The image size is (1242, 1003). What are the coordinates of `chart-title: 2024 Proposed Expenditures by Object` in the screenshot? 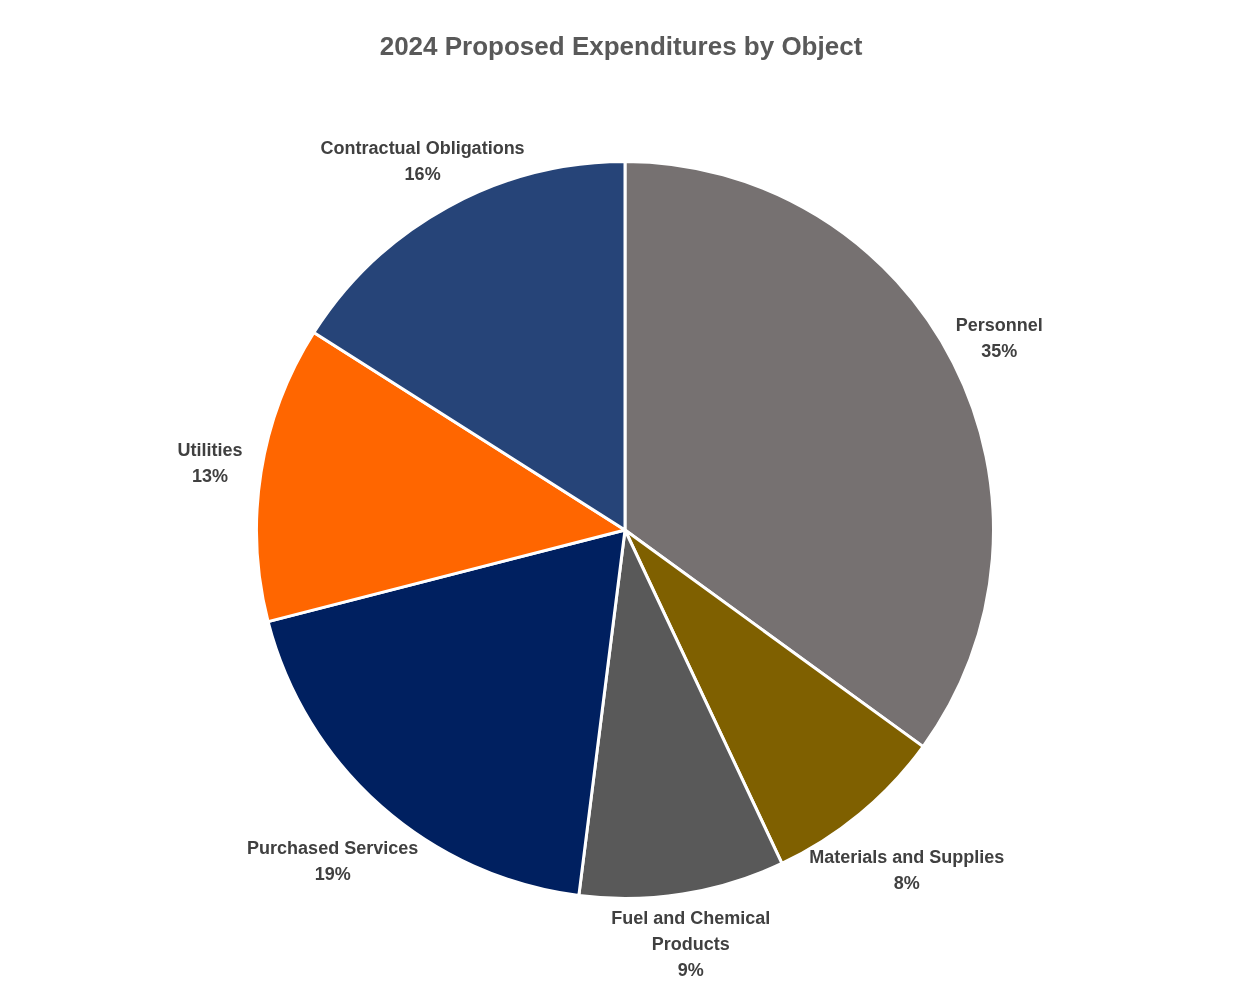 It's located at (621, 46).